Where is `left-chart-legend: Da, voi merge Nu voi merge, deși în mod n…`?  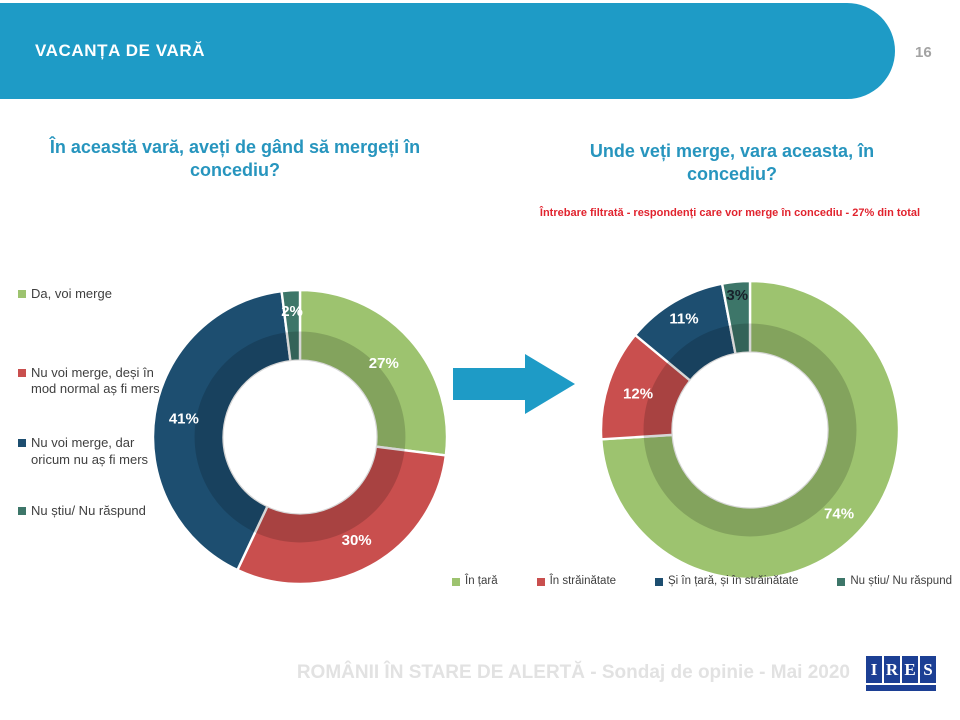
left-chart-legend: Da, voi merge Nu voi merge, deși în mod n… is located at coordinates (93, 403).